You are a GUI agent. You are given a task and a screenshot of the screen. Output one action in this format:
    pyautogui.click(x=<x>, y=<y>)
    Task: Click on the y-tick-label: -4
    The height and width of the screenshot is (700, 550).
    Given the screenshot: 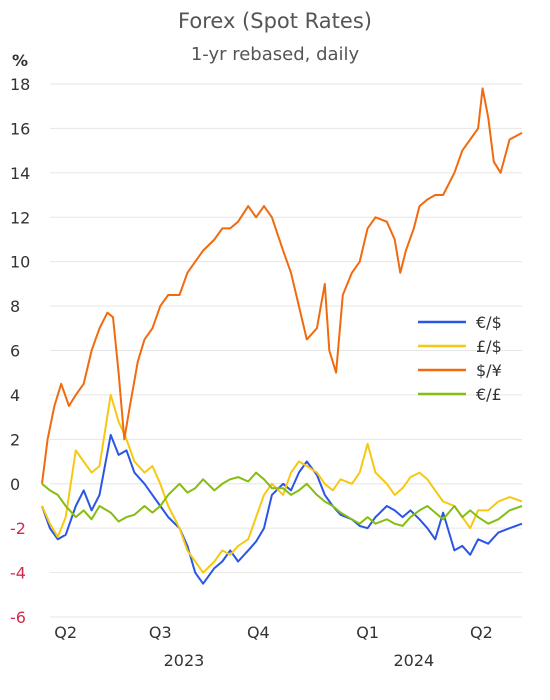 What is the action you would take?
    pyautogui.click(x=18, y=573)
    